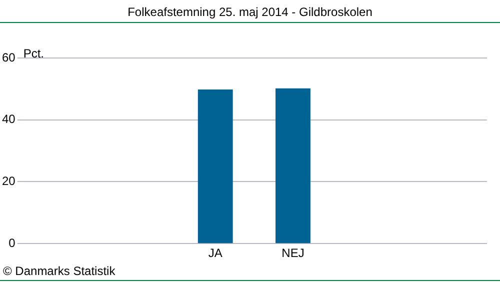 The width and height of the screenshot is (500, 282). Describe the element at coordinates (293, 253) in the screenshot. I see `x-tick-label: NEJ` at that location.